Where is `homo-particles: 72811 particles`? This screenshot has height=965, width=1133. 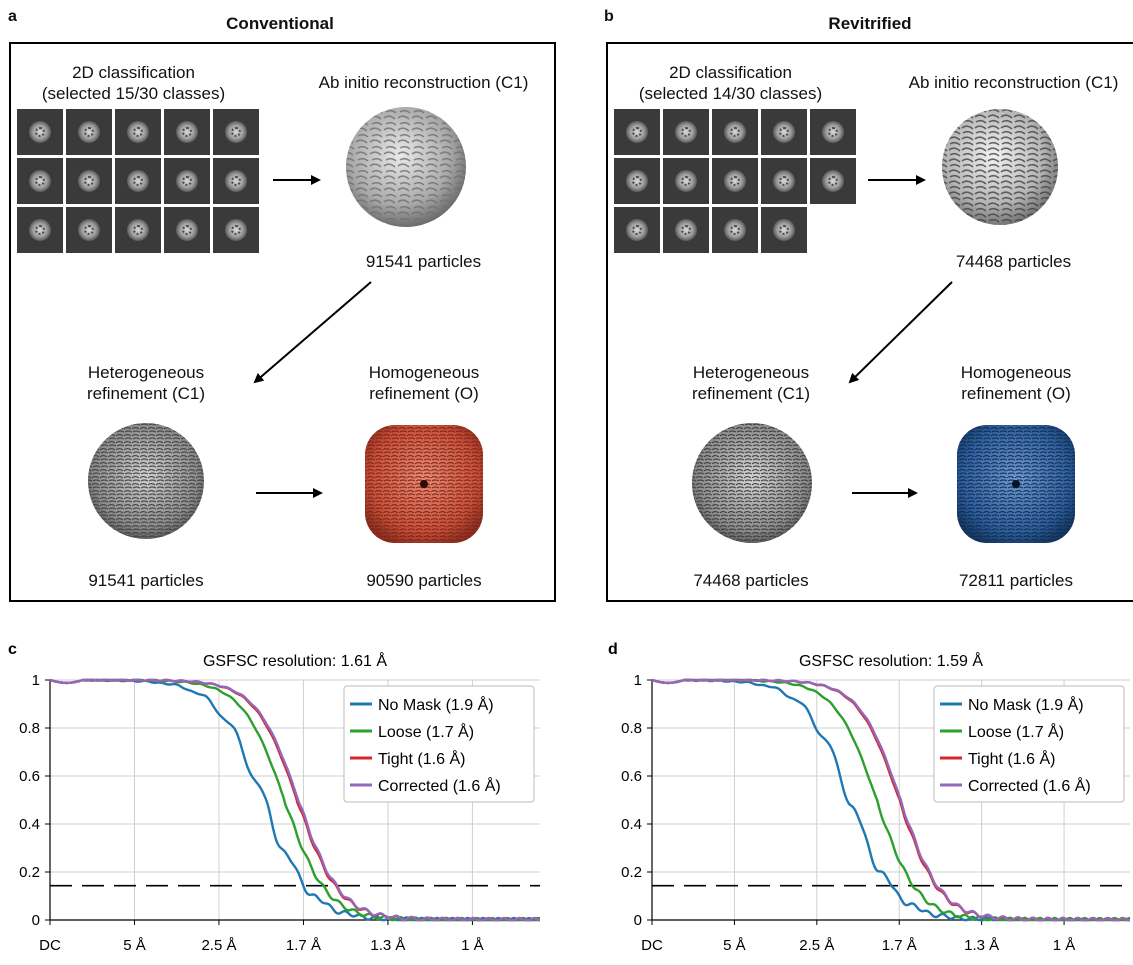
homo-particles: 72811 particles is located at coordinates (1016, 580).